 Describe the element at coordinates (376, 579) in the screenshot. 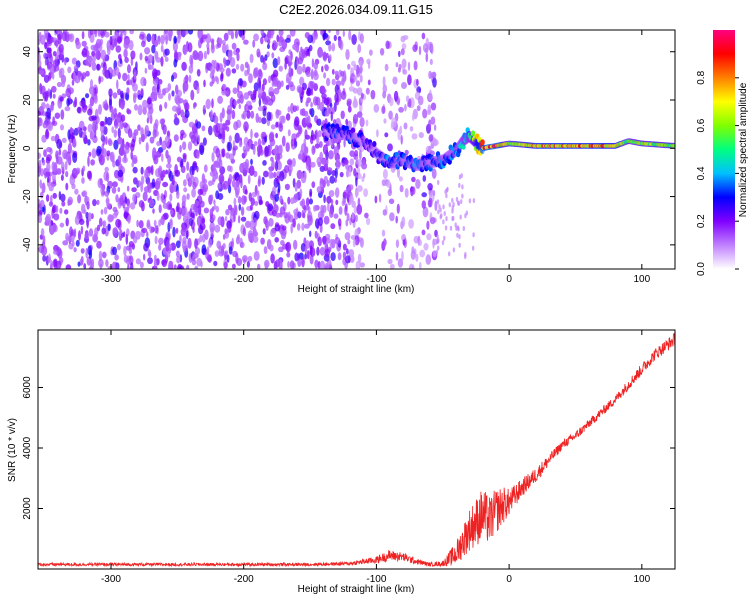

I see `x-tick-label: -100` at that location.